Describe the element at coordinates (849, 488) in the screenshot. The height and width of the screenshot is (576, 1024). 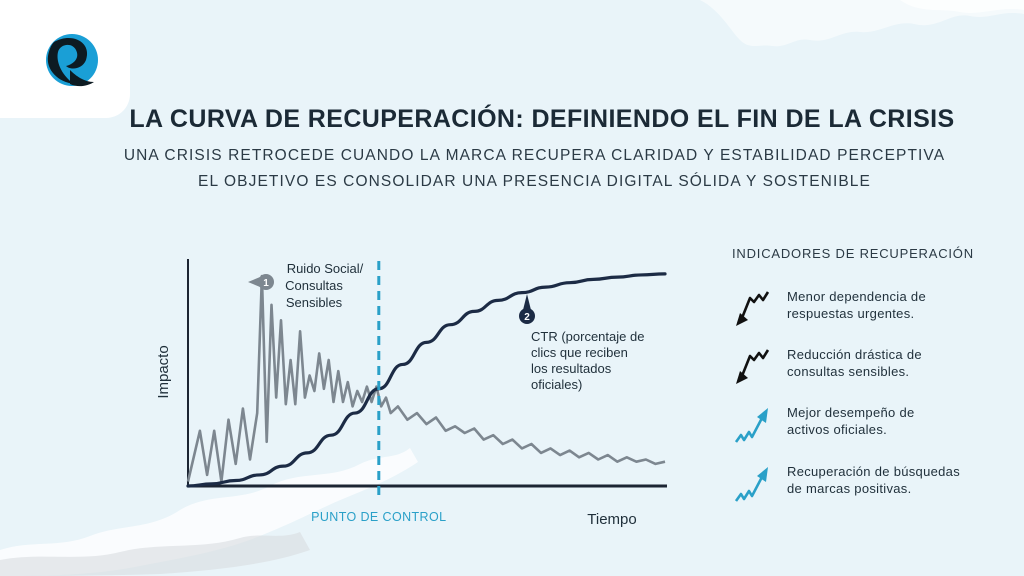
I see `indicator-text-line: de marcas positivas.` at that location.